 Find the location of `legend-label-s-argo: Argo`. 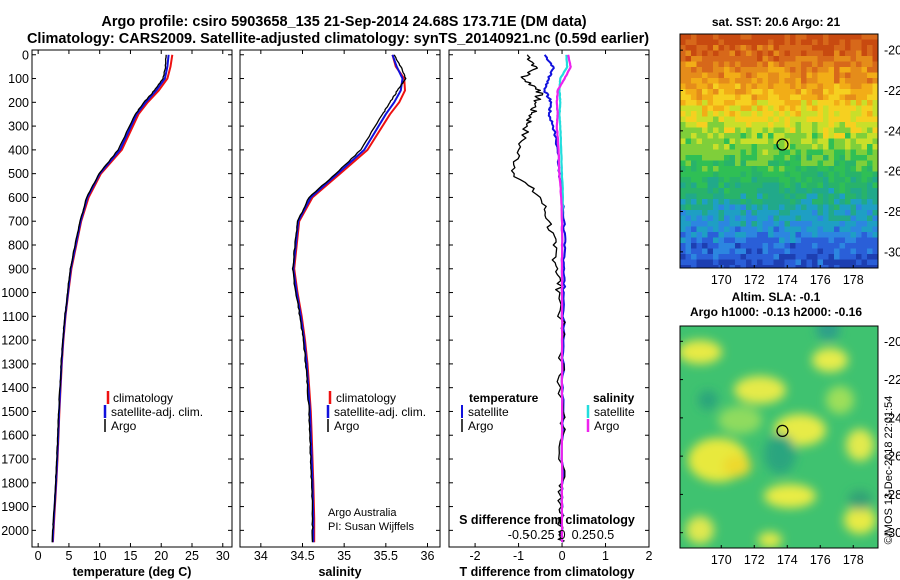

legend-label-s-argo: Argo is located at coordinates (607, 426).